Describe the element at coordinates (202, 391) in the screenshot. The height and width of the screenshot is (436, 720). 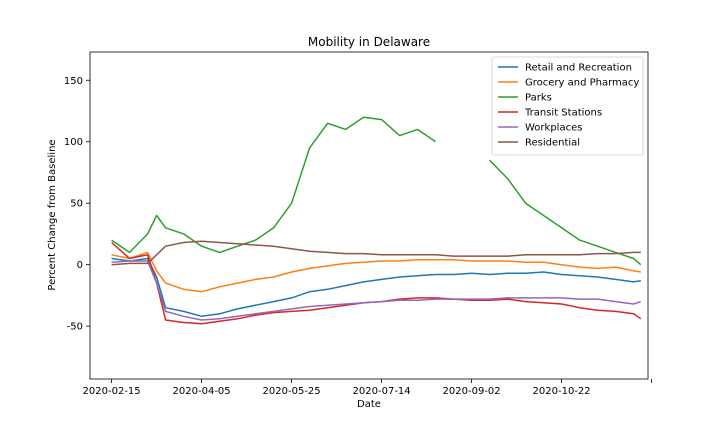
I see `x-tick-label: 2020-04-05` at that location.